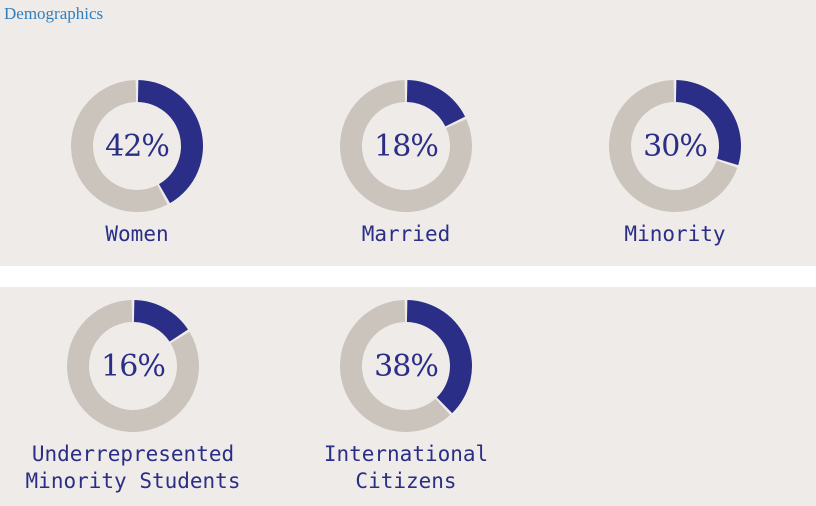 The height and width of the screenshot is (506, 816). Describe the element at coordinates (133, 468) in the screenshot. I see `donut-label-underrepresented: Underrepresented Minority Students` at that location.